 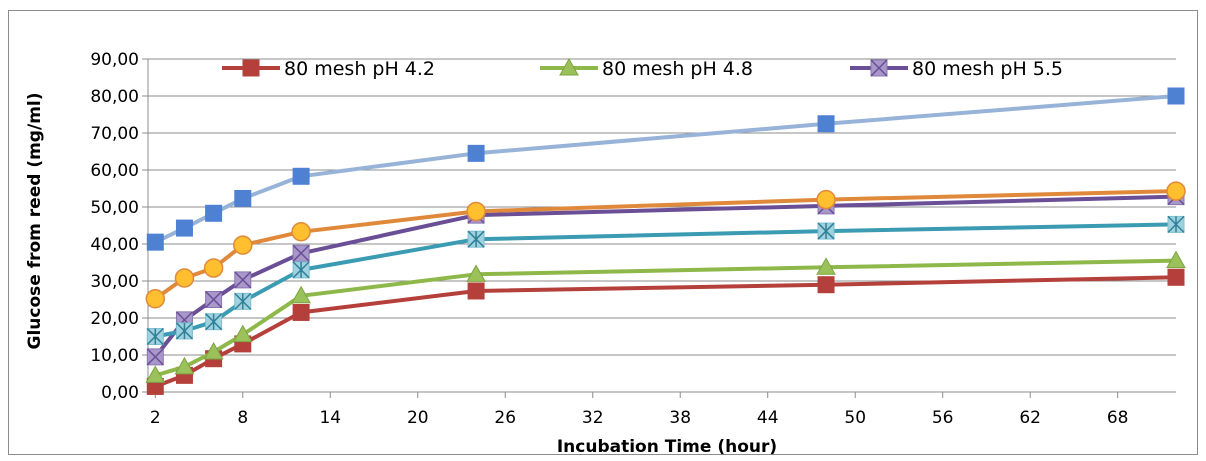 I want to click on x-tick-label: 26, so click(x=505, y=418).